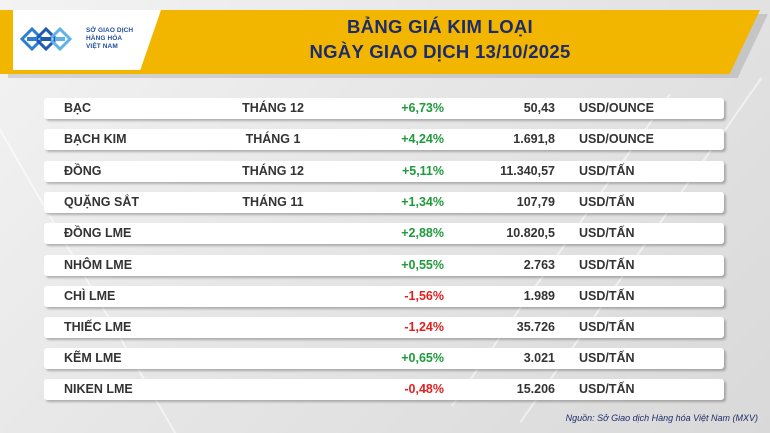  I want to click on table-row: BẠC THÁNG 12 +6,73% 50,43 USD/OUNCE, so click(384, 108).